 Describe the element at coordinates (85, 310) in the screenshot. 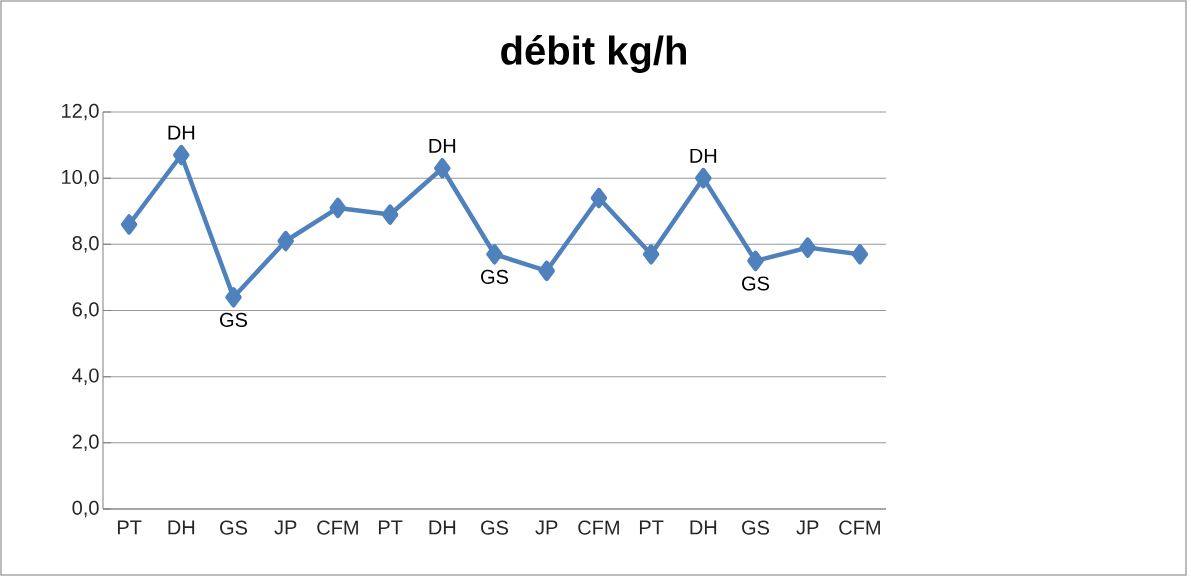

I see `y-tick-label: 6,0` at that location.